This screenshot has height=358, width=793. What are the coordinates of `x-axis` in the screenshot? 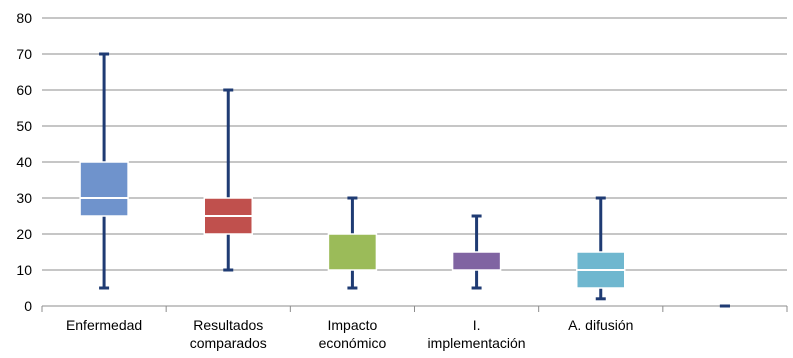 It's located at (414, 309).